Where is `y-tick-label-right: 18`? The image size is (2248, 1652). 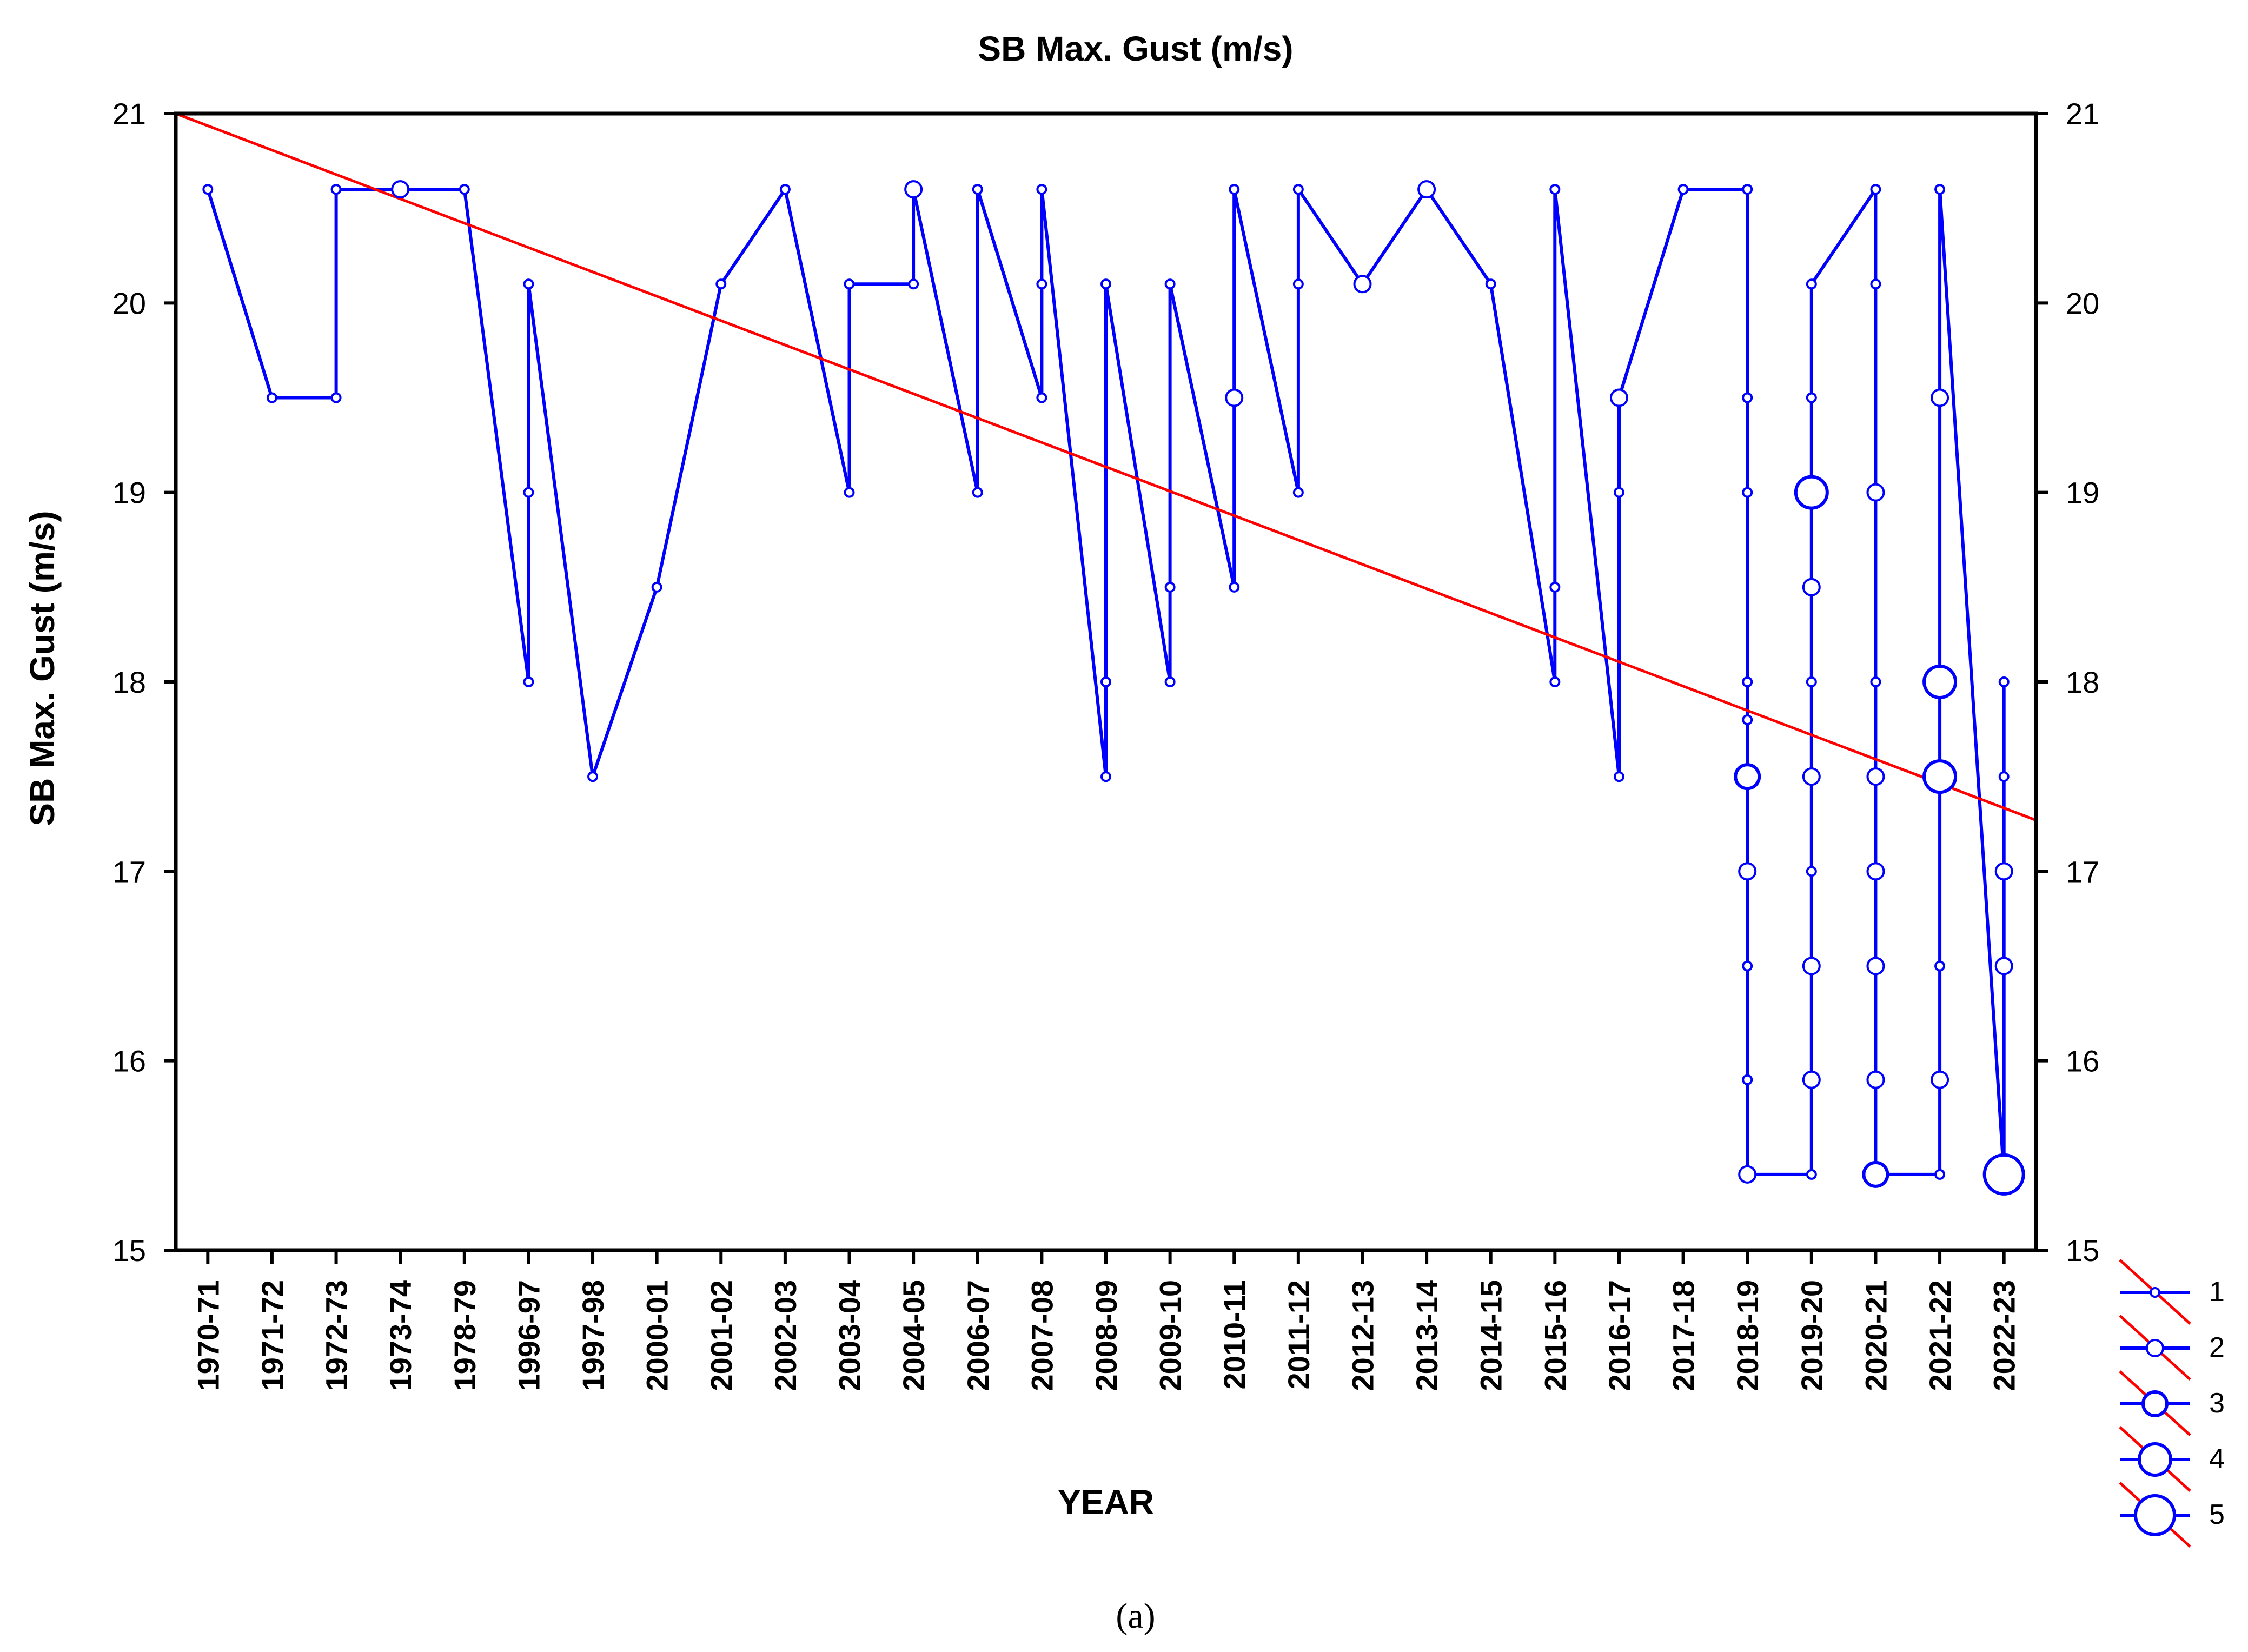
y-tick-label-right: 18 is located at coordinates (2082, 682).